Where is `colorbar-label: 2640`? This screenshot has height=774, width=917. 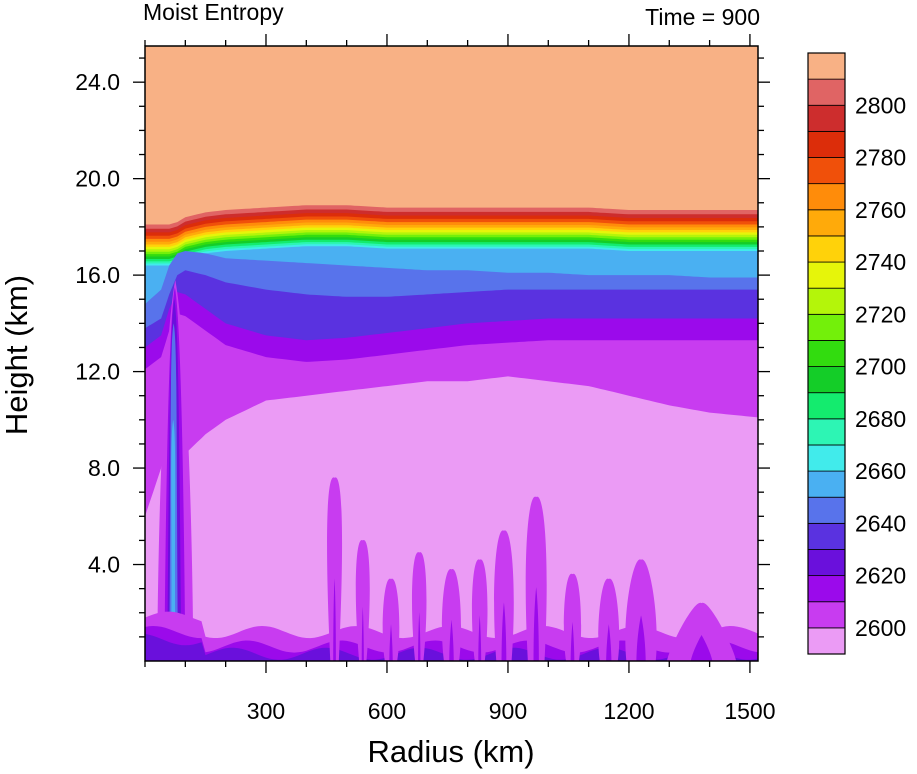 colorbar-label: 2640 is located at coordinates (880, 523).